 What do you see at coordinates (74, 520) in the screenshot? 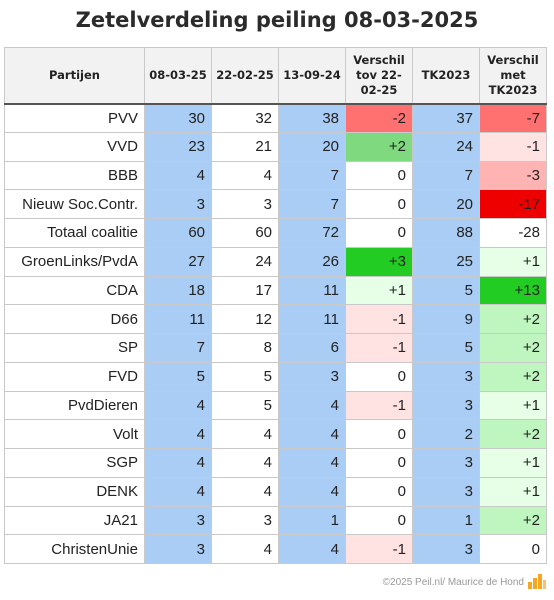
I see `party-cell: JA21` at bounding box center [74, 520].